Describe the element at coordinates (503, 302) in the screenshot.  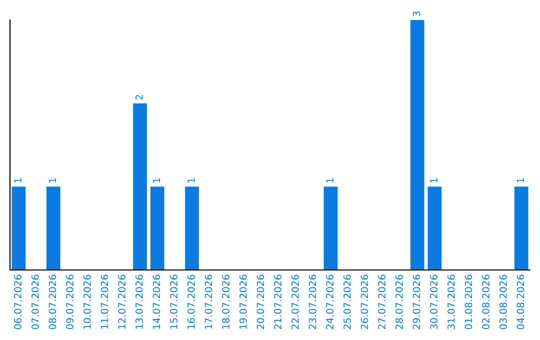
I see `x-tick-label: 03.08.2026` at that location.